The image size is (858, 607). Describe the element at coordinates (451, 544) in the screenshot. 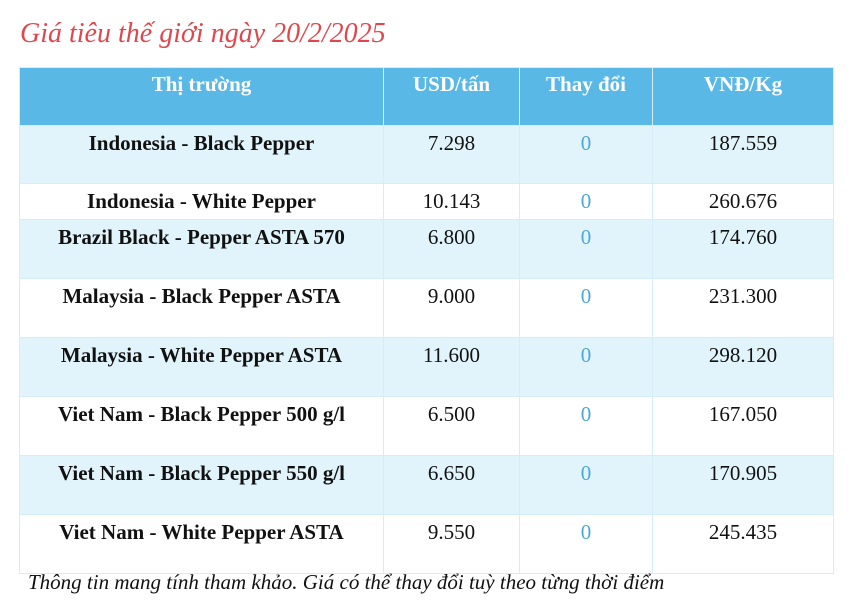

I see `table-cell: 9.550` at that location.